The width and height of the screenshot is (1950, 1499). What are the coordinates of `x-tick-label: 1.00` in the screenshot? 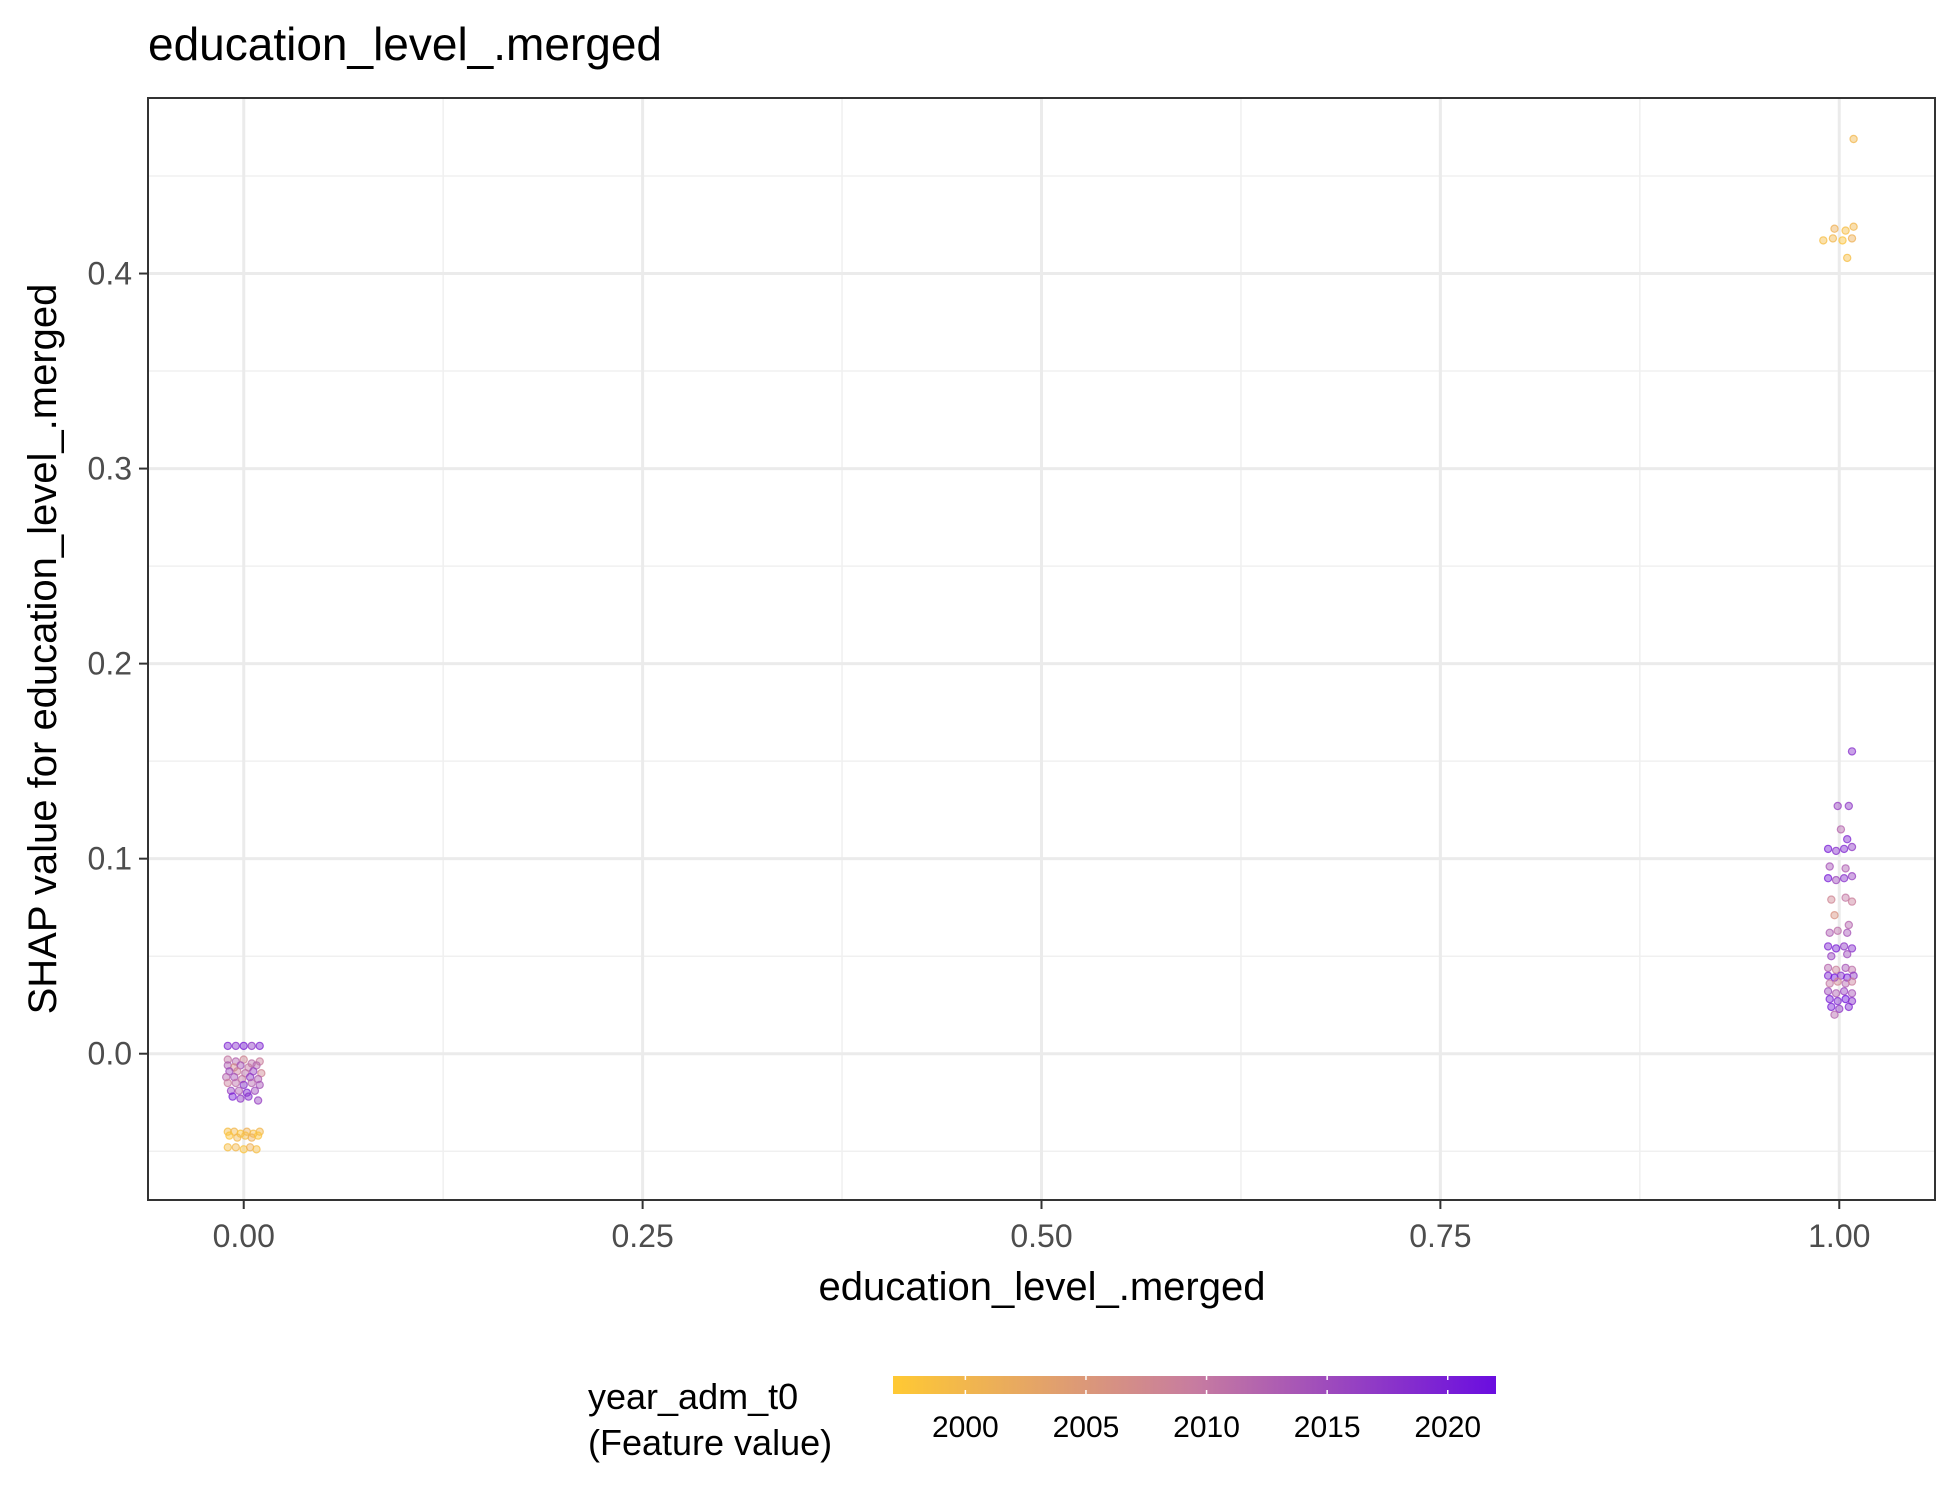 It's located at (1839, 1236).